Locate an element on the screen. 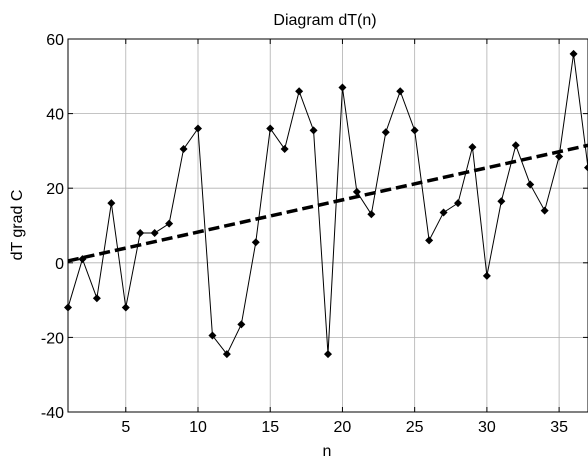 This screenshot has height=468, width=588. x-tick-label: 15 is located at coordinates (270, 427).